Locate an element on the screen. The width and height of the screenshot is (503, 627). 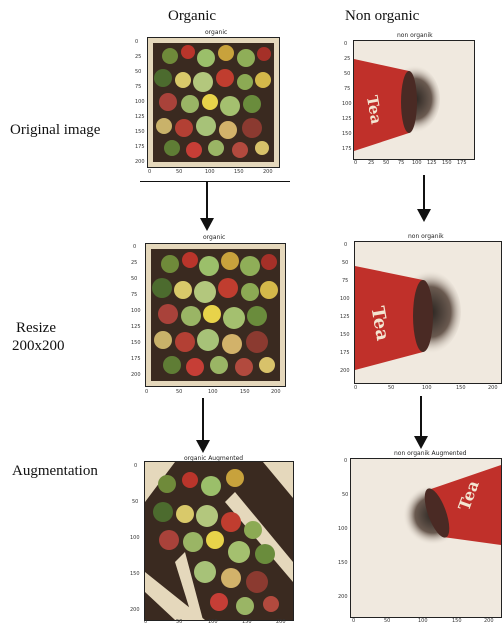
column-header-organic: Organic is located at coordinates (192, 16).